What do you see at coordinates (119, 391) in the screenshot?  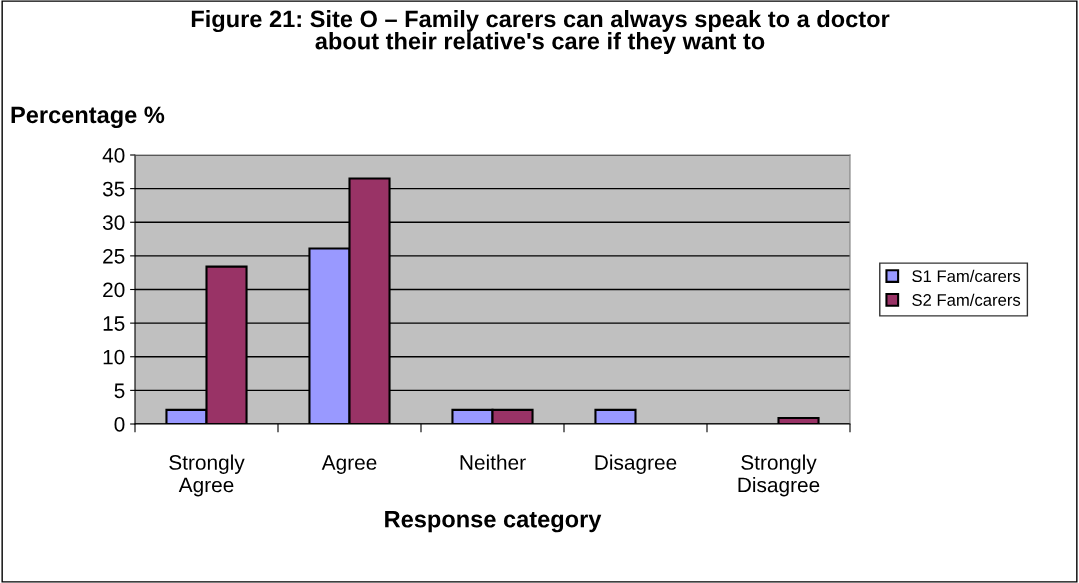 I see `y-tick-label: 5` at bounding box center [119, 391].